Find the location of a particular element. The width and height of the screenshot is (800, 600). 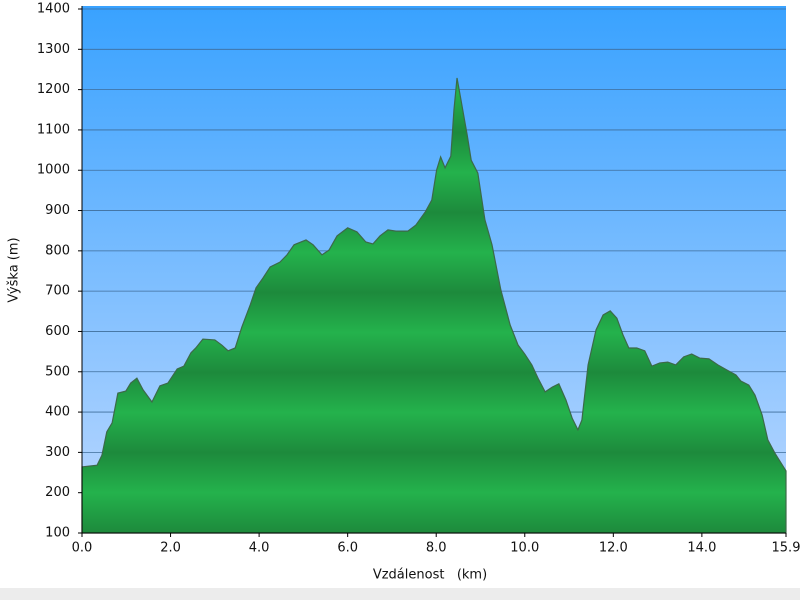

y-tick-label: 600 is located at coordinates (57, 331).